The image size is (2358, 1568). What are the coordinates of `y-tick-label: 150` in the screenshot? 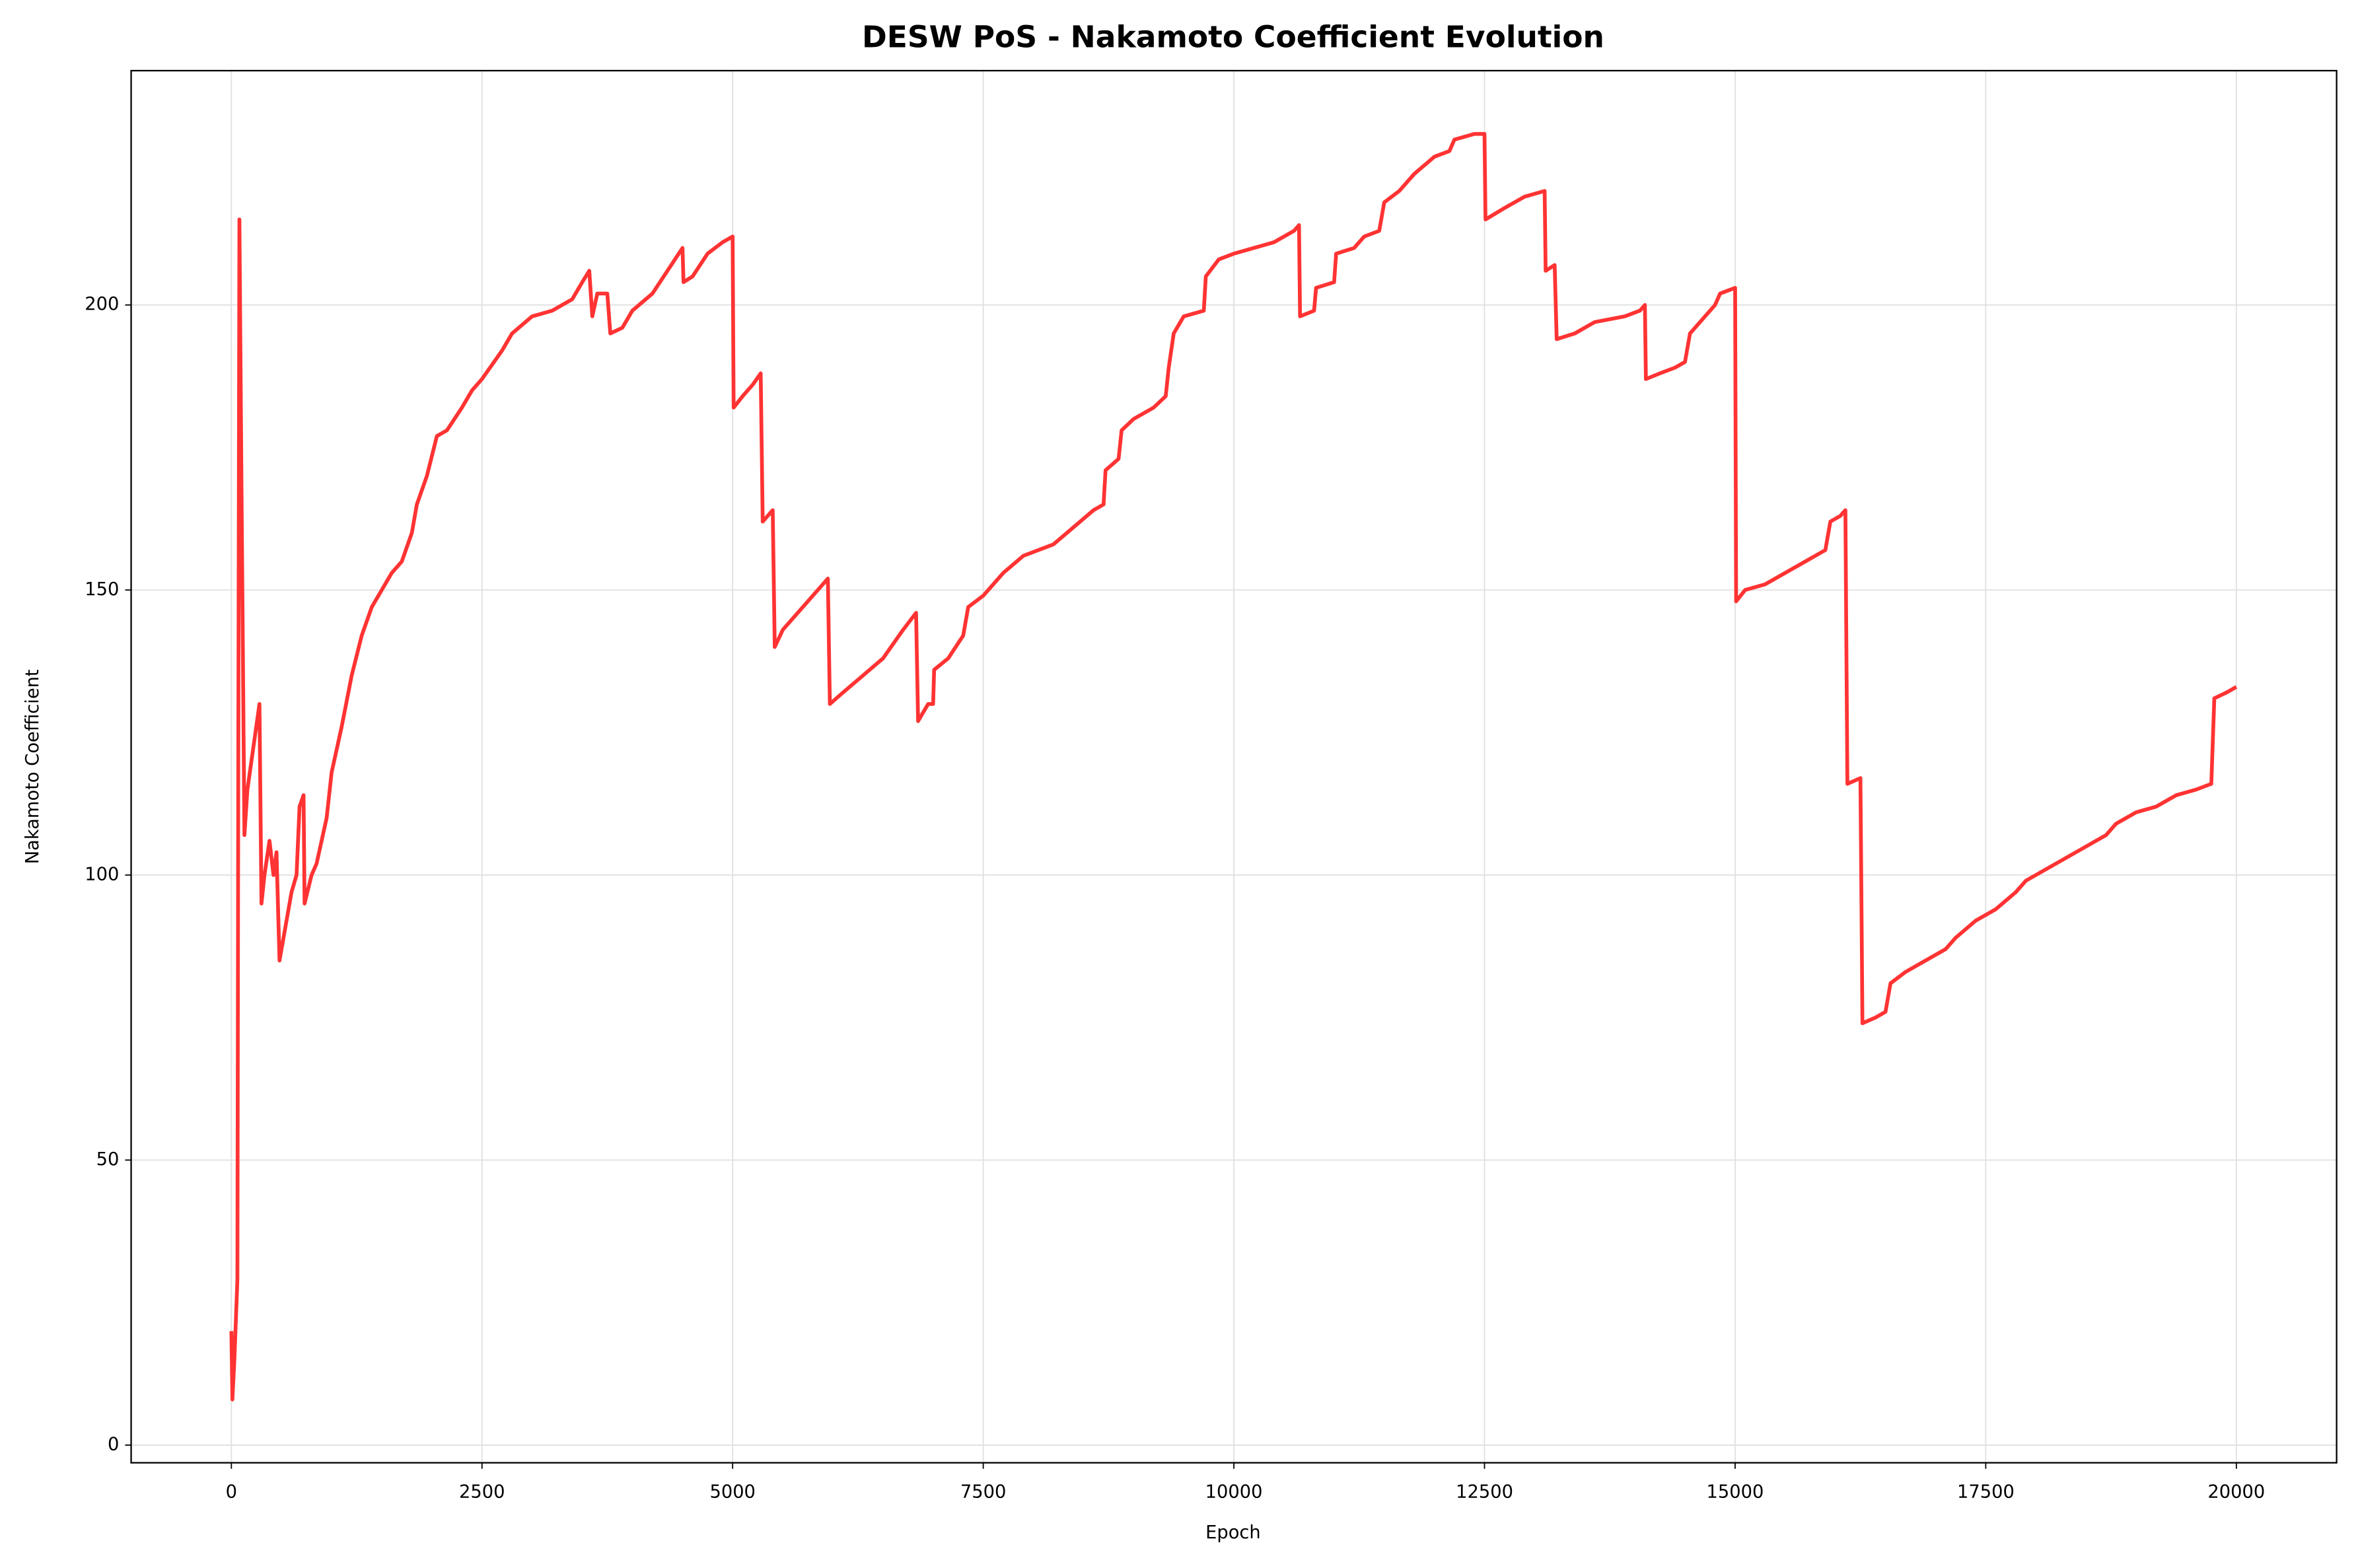 It's located at (102, 589).